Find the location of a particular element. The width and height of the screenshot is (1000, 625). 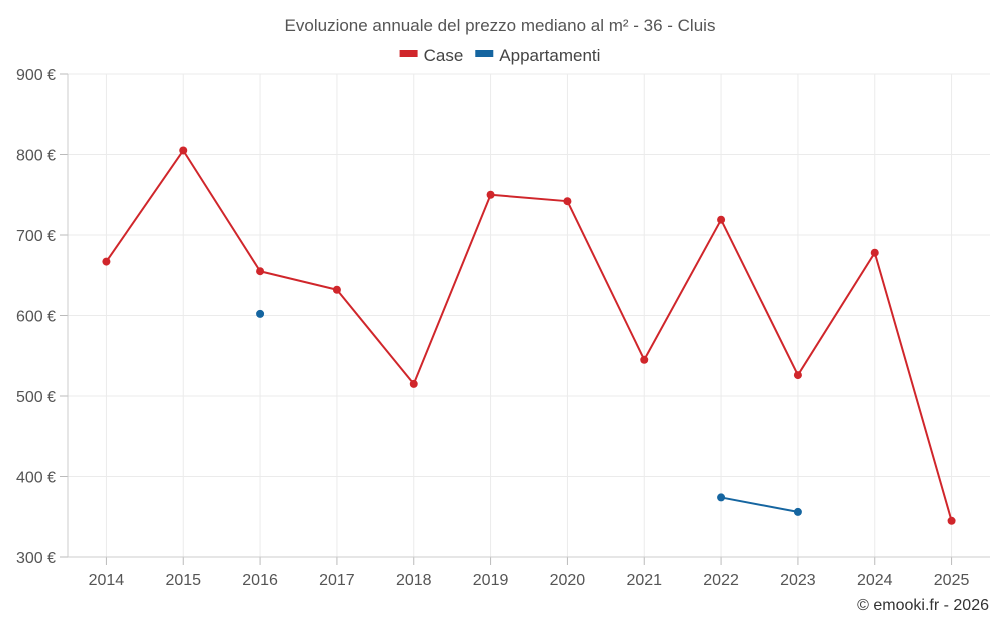

x-tick-label: 2025 is located at coordinates (952, 580).